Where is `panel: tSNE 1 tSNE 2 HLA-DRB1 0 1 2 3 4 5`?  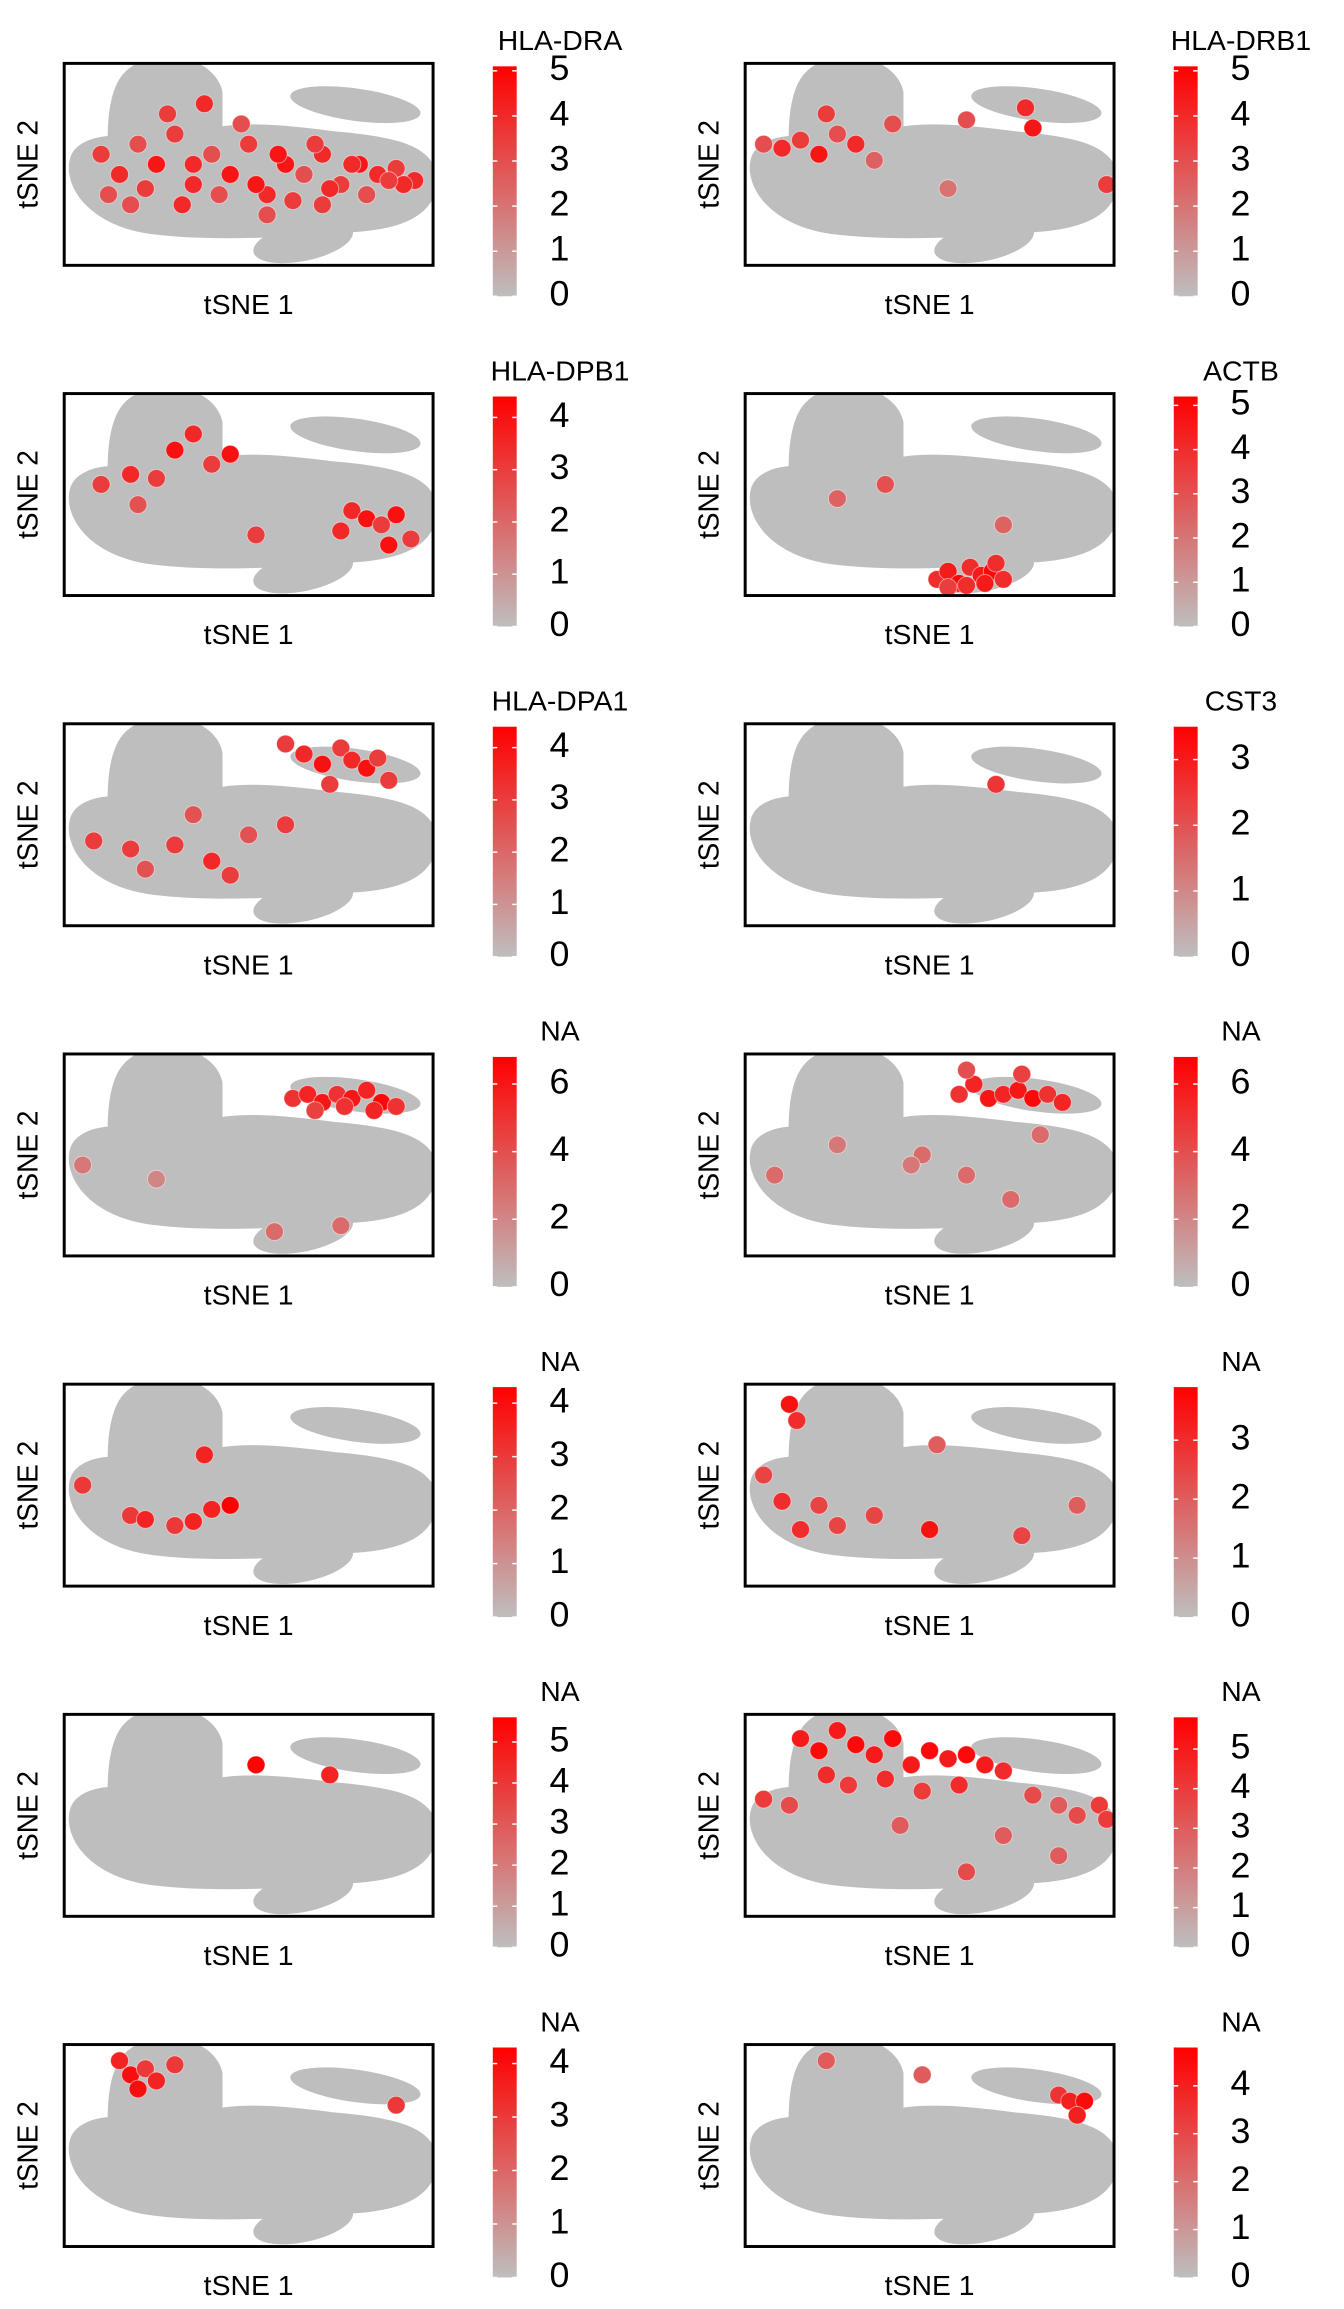 panel: tSNE 1 tSNE 2 HLA-DRB1 0 1 2 3 4 5 is located at coordinates (1001, 172).